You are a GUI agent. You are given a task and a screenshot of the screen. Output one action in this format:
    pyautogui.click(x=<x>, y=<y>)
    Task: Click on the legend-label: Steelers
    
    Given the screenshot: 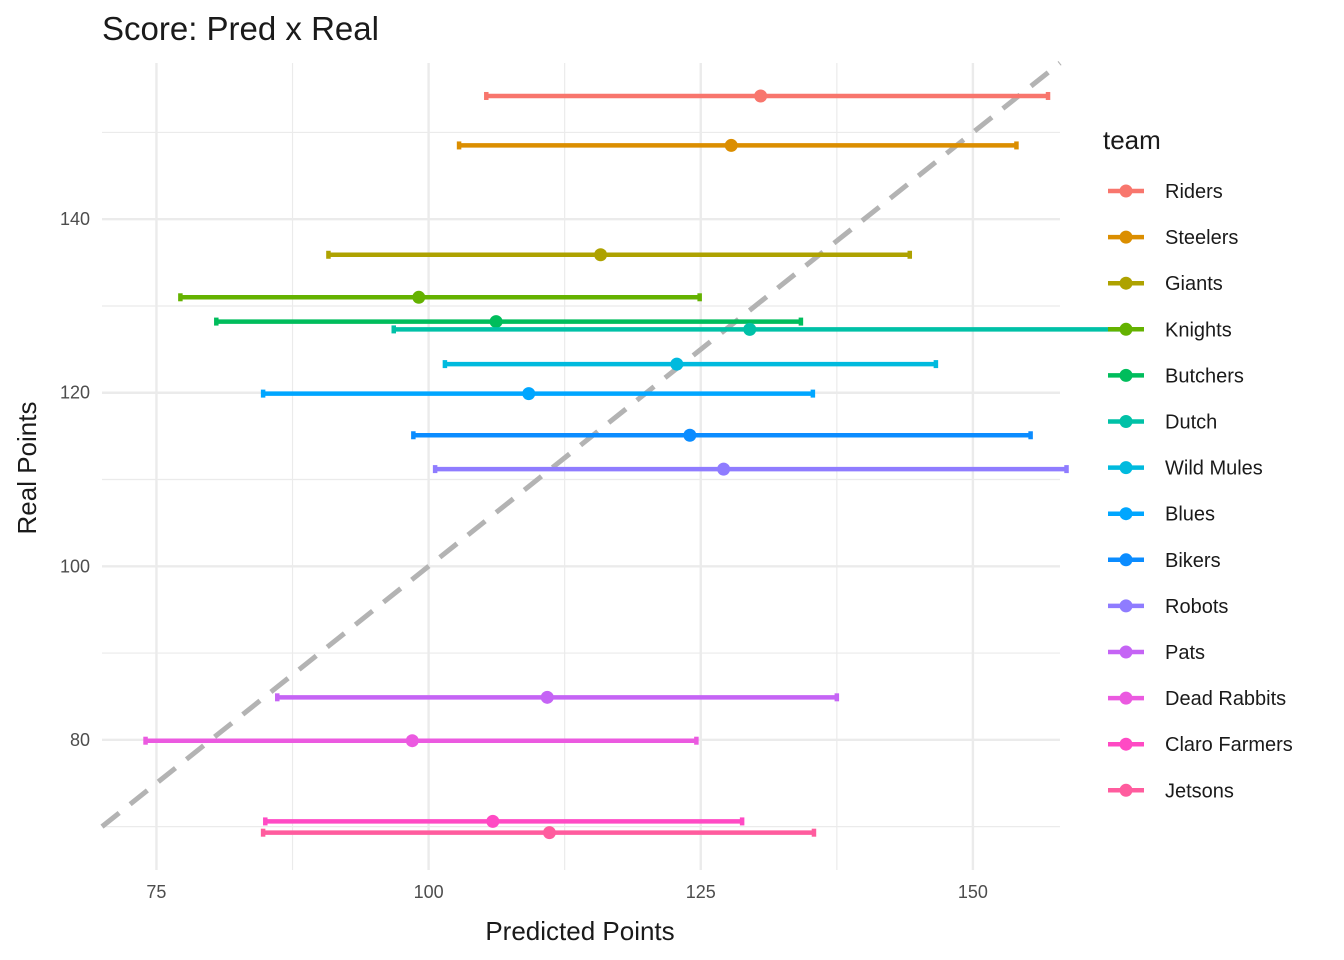 What is the action you would take?
    pyautogui.click(x=1201, y=238)
    